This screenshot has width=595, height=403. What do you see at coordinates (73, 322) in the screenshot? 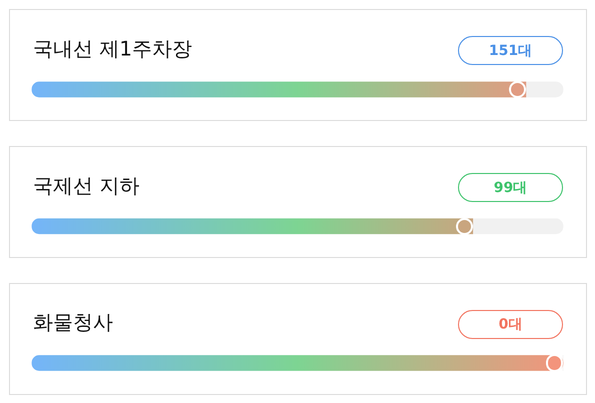
I see `y-tick-label: 화물청사` at bounding box center [73, 322].